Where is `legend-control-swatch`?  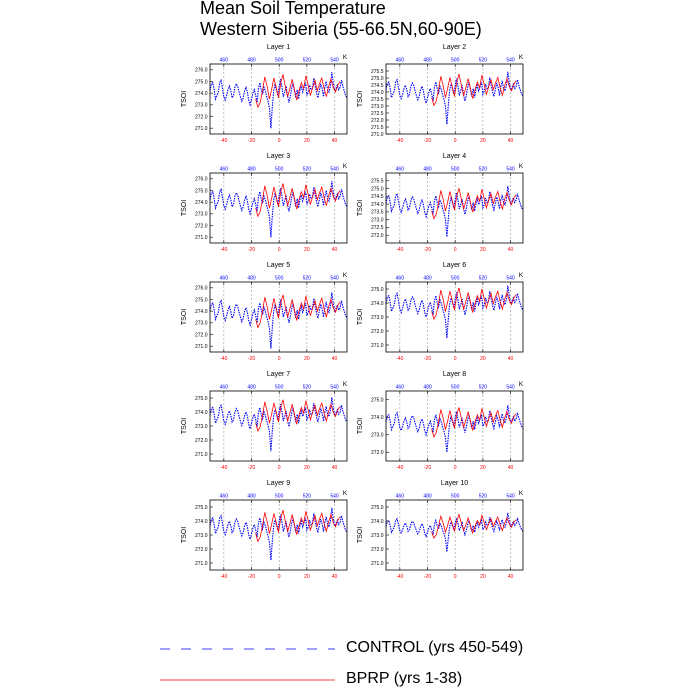
legend-control-swatch is located at coordinates (247, 649).